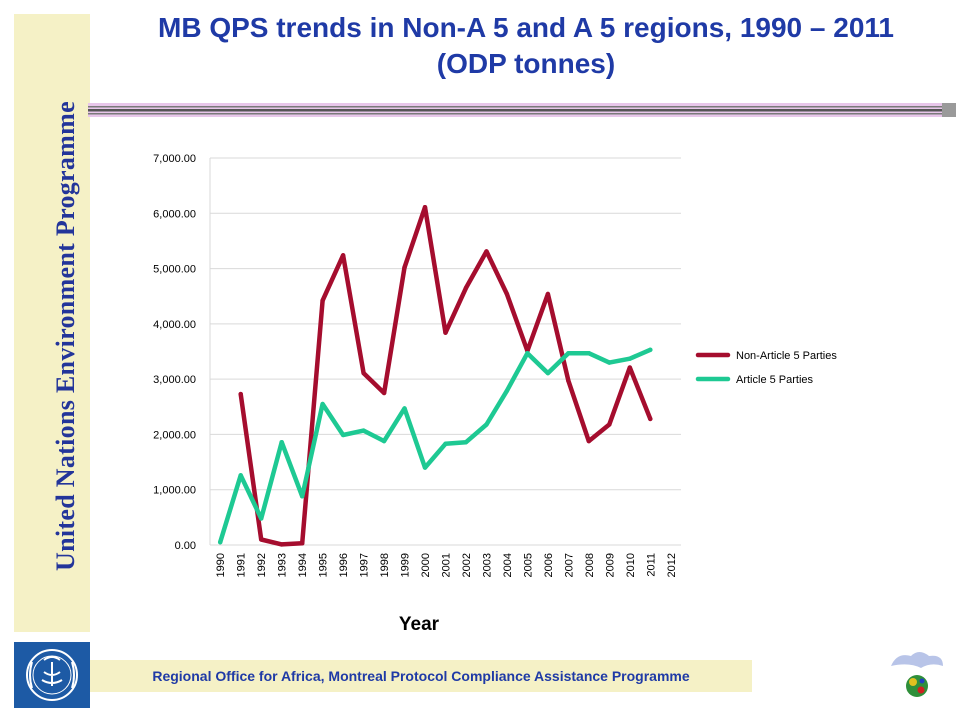 The width and height of the screenshot is (960, 720). What do you see at coordinates (766, 368) in the screenshot?
I see `chart-legend: Non-Article 5 Parties Article 5 Parties` at bounding box center [766, 368].